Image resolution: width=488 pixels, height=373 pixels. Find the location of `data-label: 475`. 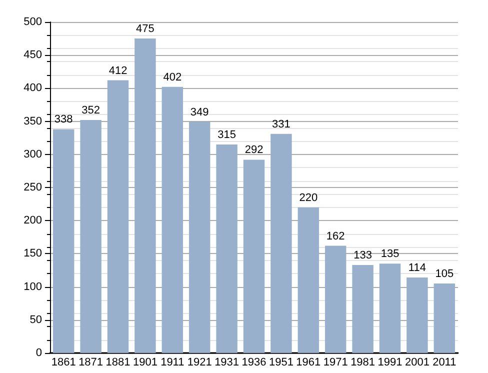

data-label: 475 is located at coordinates (145, 29).